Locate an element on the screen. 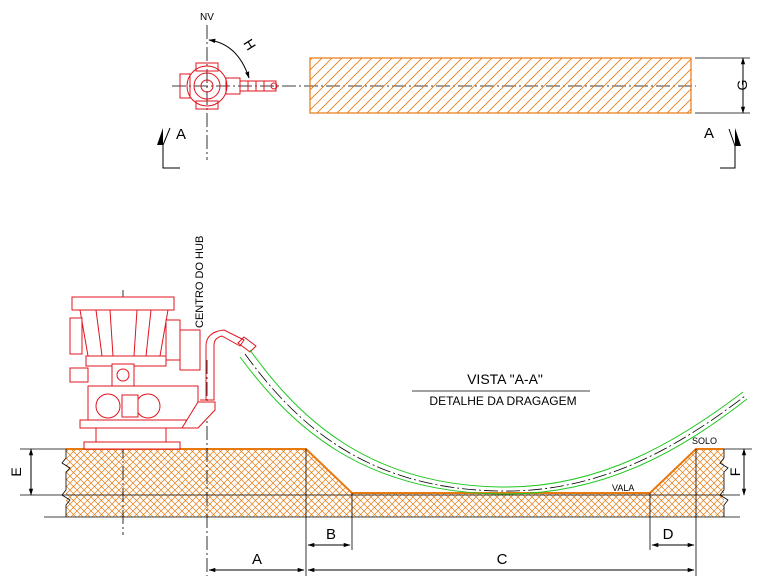 The image size is (766, 583). section-marker-right: A is located at coordinates (722, 147).